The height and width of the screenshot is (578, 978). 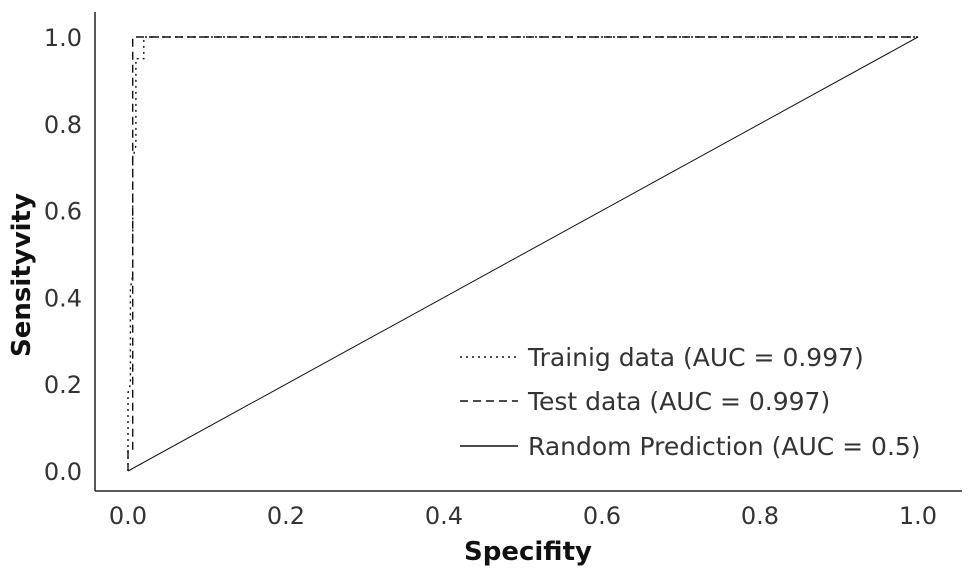 What do you see at coordinates (63, 125) in the screenshot?
I see `y-tick-label: 0.8` at bounding box center [63, 125].